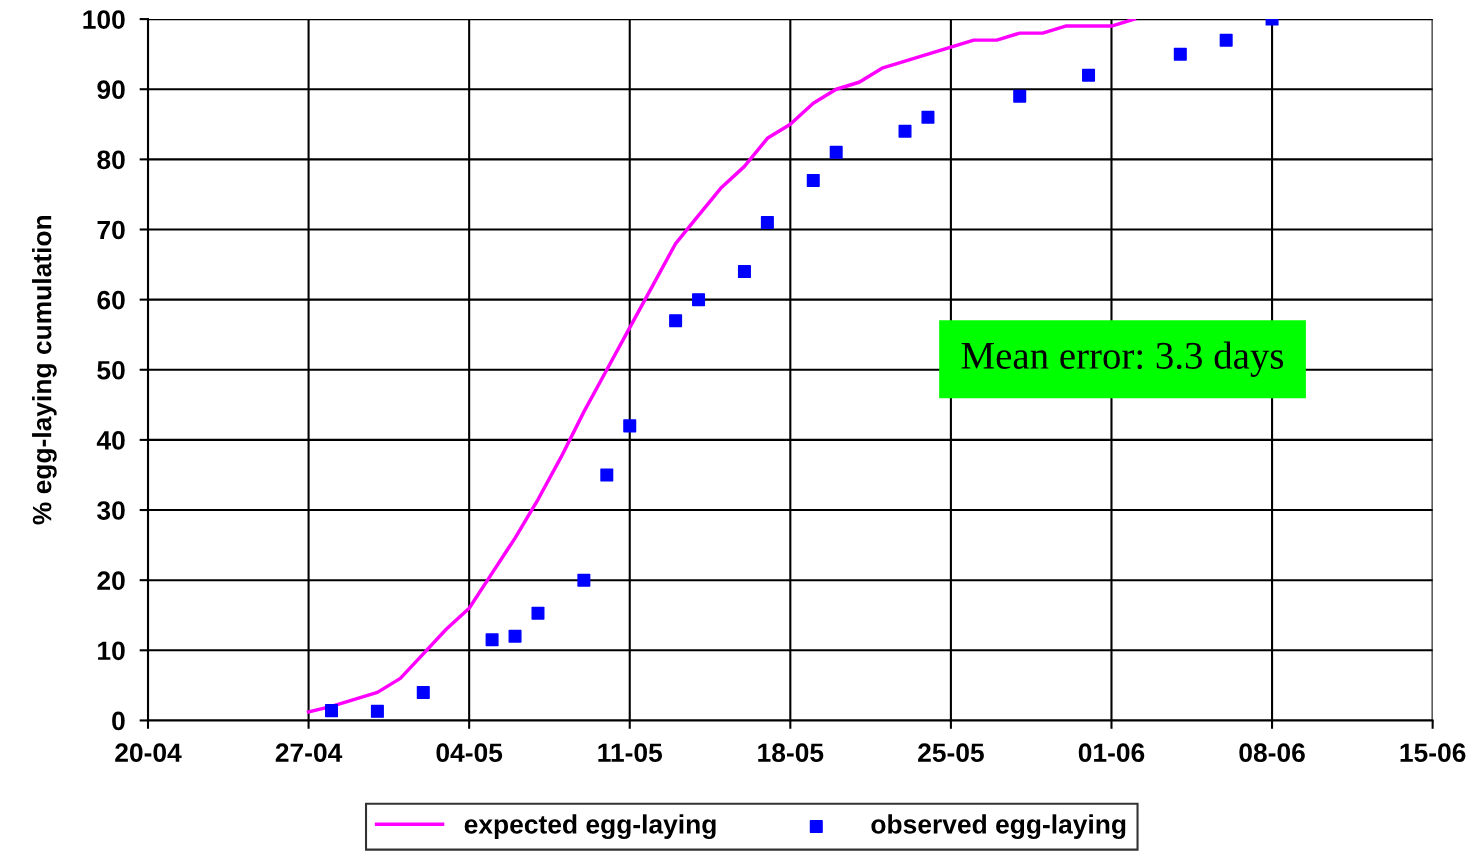 This screenshot has width=1480, height=868. Describe the element at coordinates (111, 370) in the screenshot. I see `y-tick-label: 50` at that location.